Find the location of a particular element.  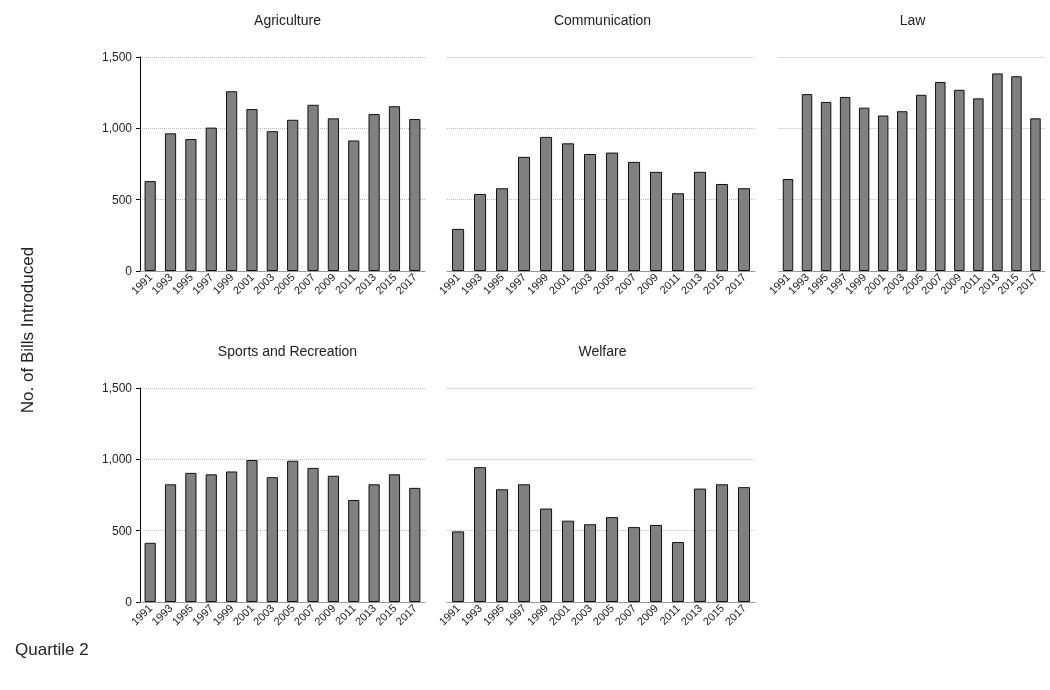

chart-title: Law is located at coordinates (913, 20).